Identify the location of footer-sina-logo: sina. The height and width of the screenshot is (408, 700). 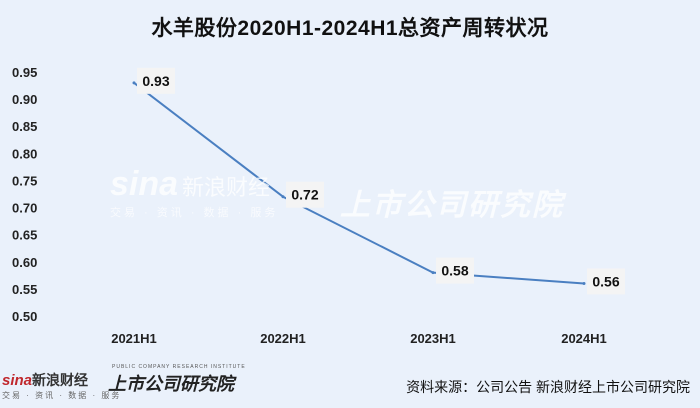
(17, 380).